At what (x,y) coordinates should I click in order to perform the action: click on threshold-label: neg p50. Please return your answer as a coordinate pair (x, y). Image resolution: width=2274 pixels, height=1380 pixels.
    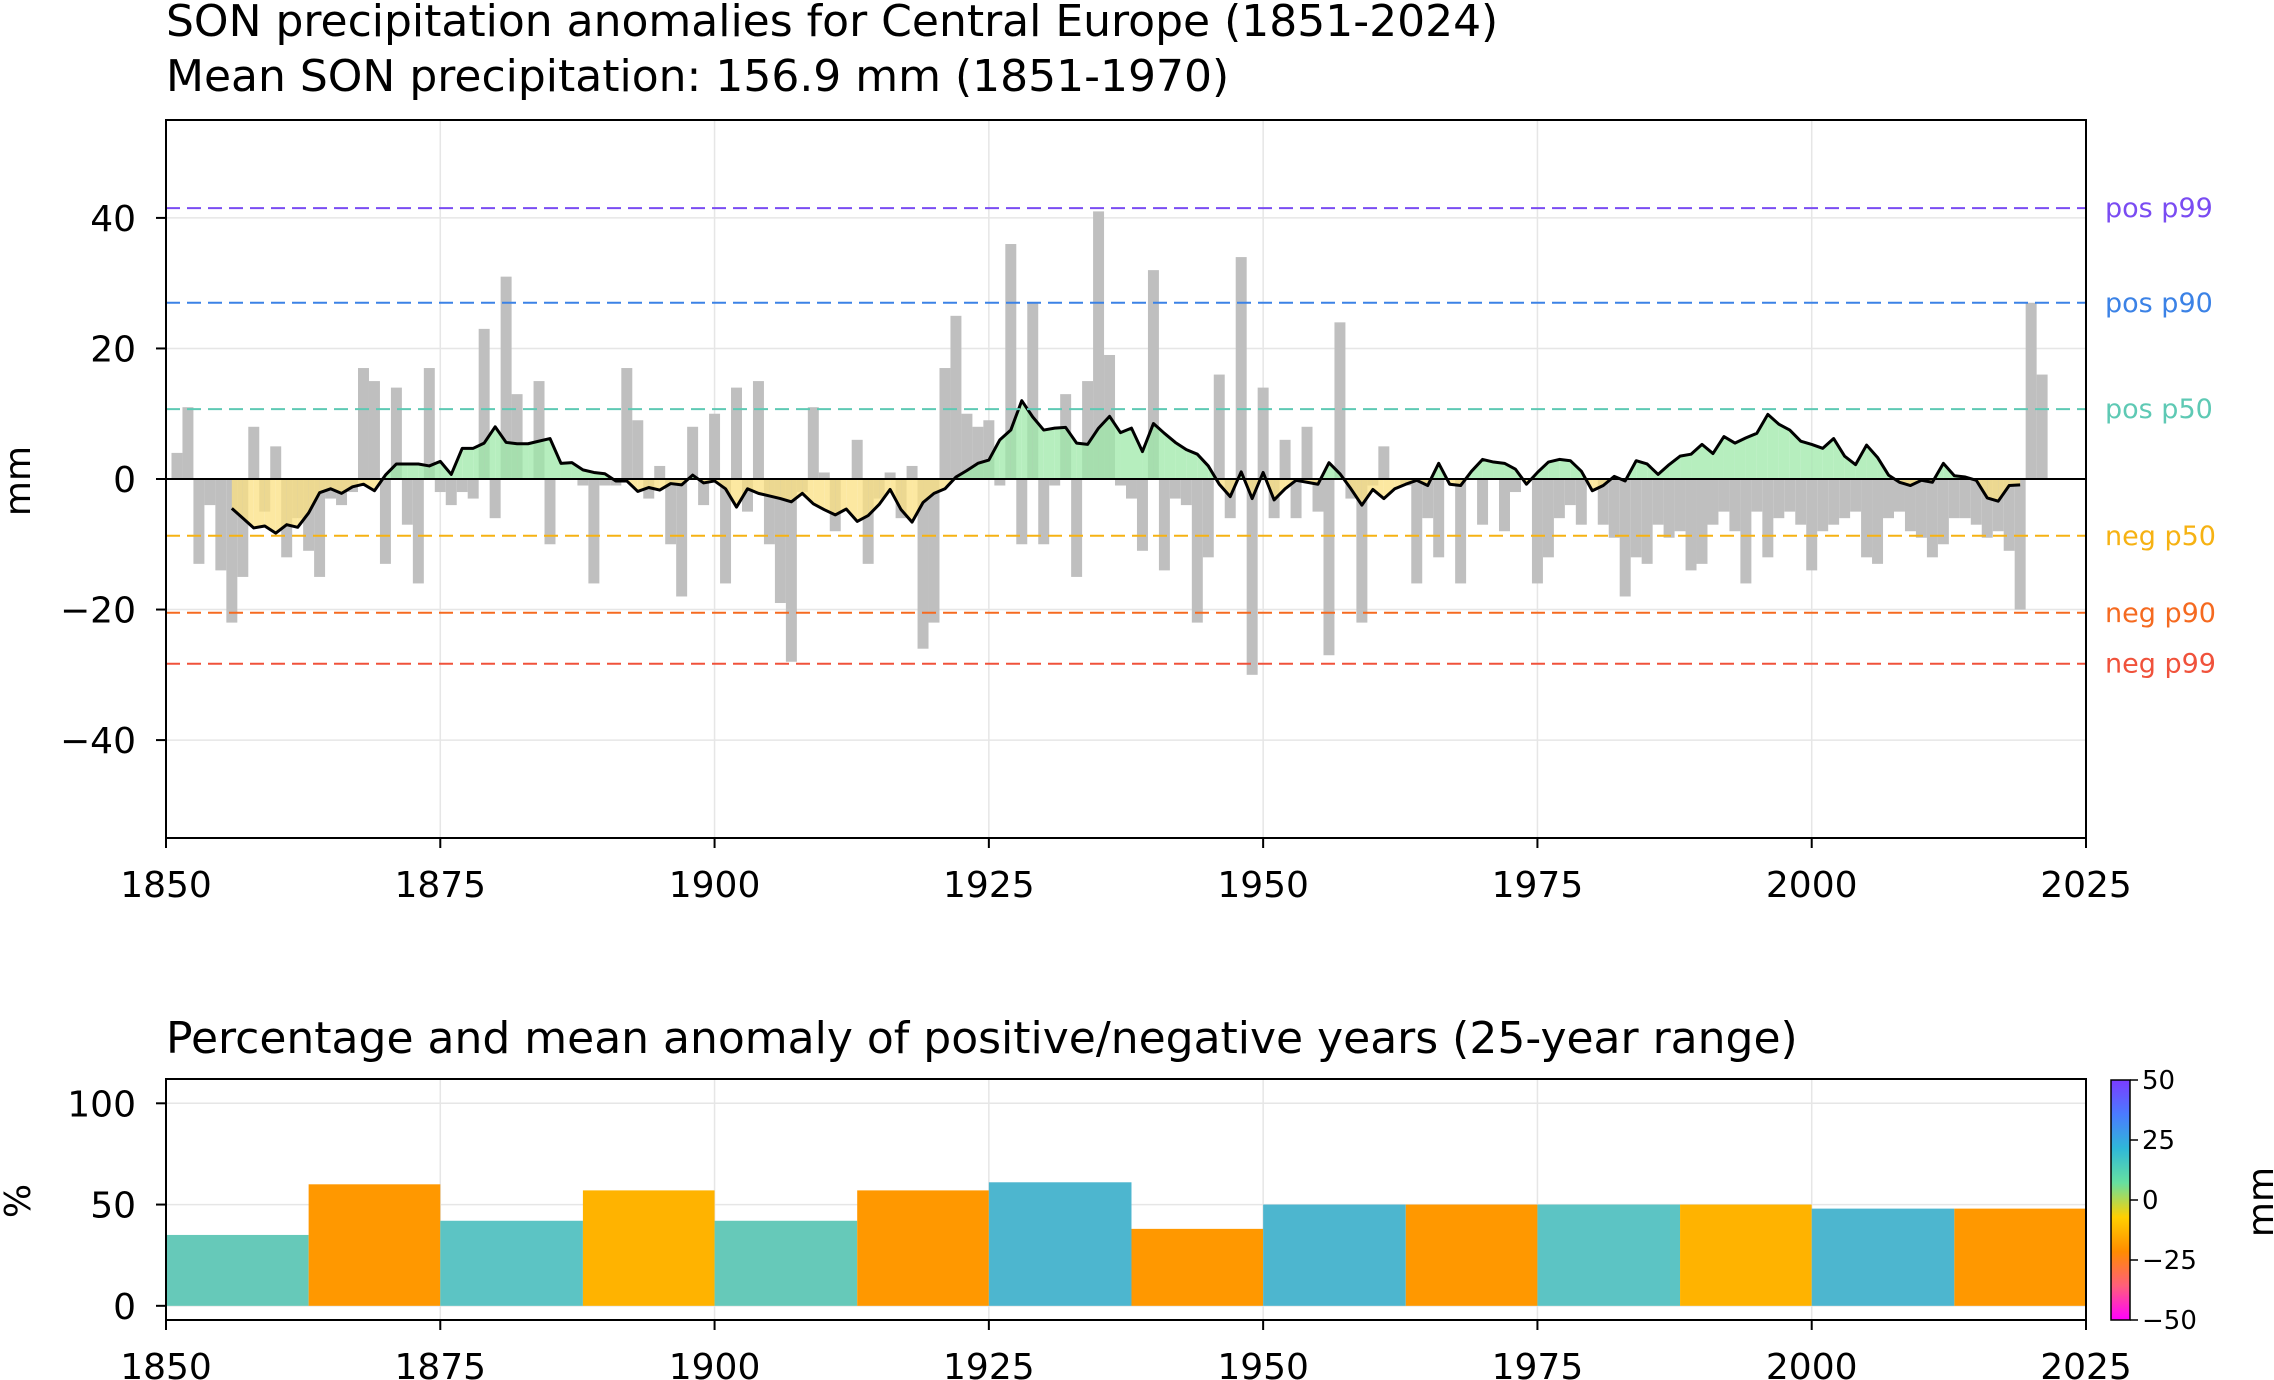
    Looking at the image, I should click on (2160, 536).